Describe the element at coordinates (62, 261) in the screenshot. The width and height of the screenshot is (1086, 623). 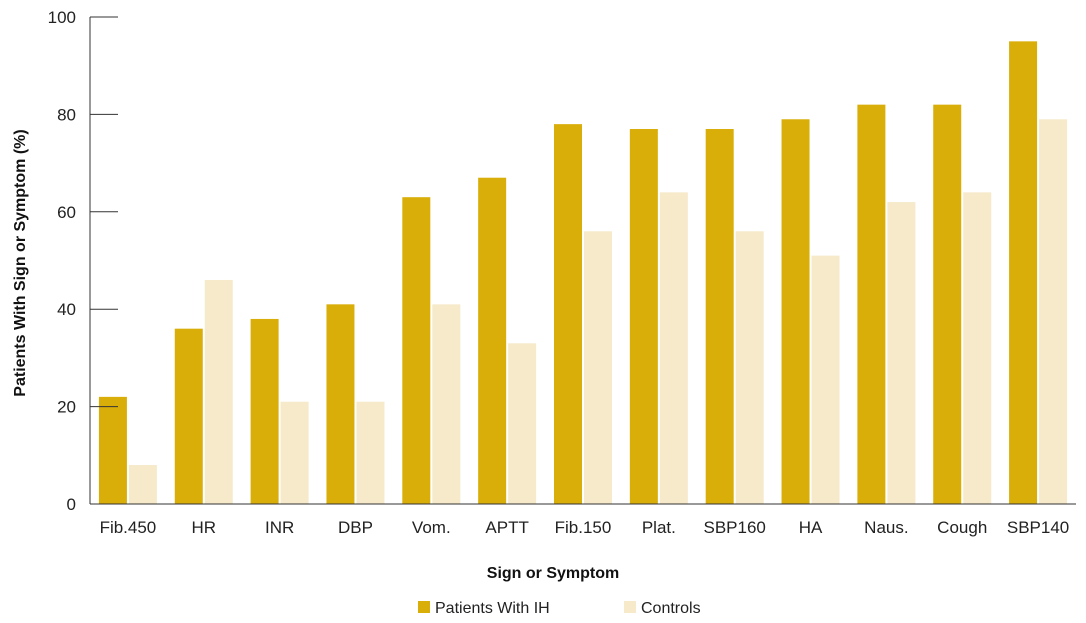
I see `y-tick-labels: 0 20 40 60 80 100` at that location.